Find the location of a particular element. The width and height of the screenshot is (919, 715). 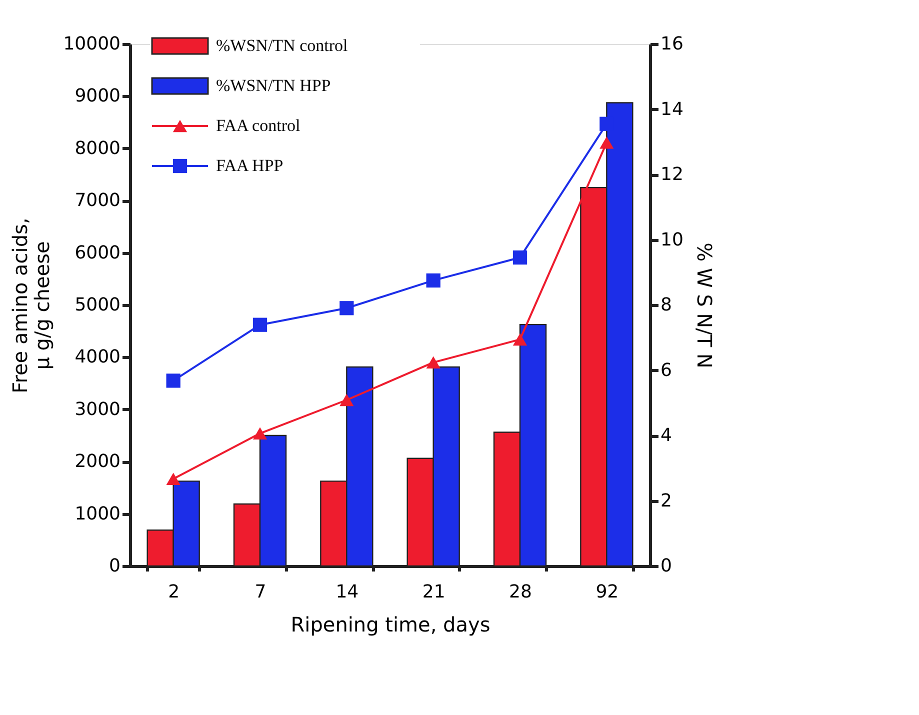

x-tick-label: 28 is located at coordinates (520, 592).